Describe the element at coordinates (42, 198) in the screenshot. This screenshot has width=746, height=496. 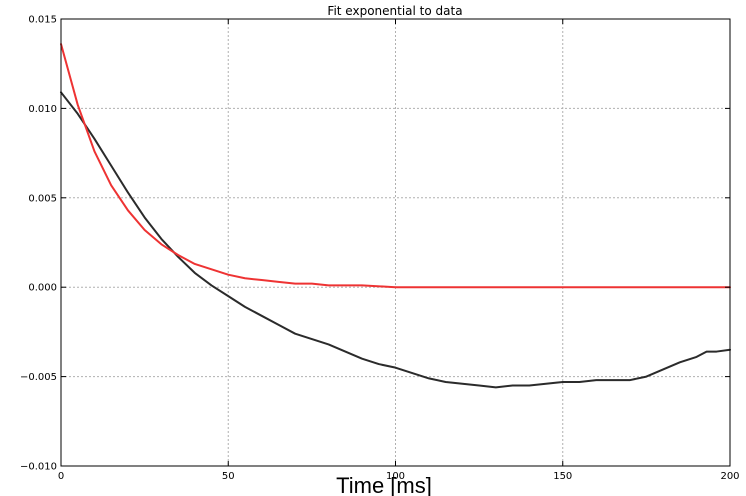
I see `y-tick-label: 0.005` at that location.